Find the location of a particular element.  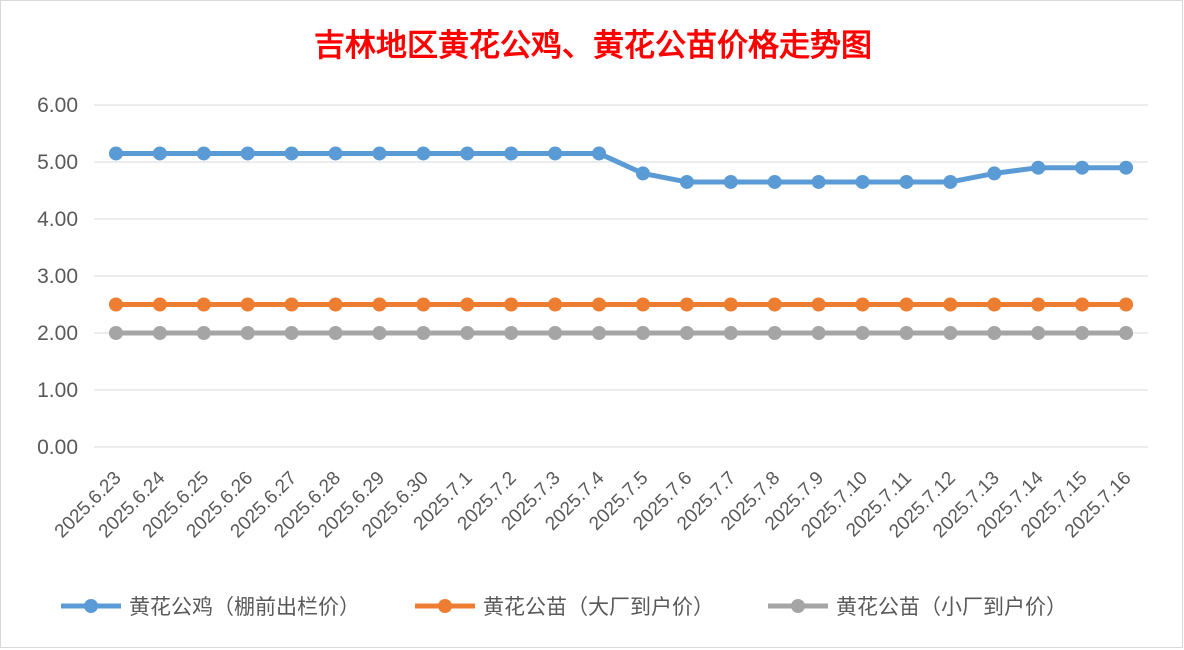

chart-title: 吉林地区黄花公鸡、黄花公苗价格走势图 is located at coordinates (593, 46).